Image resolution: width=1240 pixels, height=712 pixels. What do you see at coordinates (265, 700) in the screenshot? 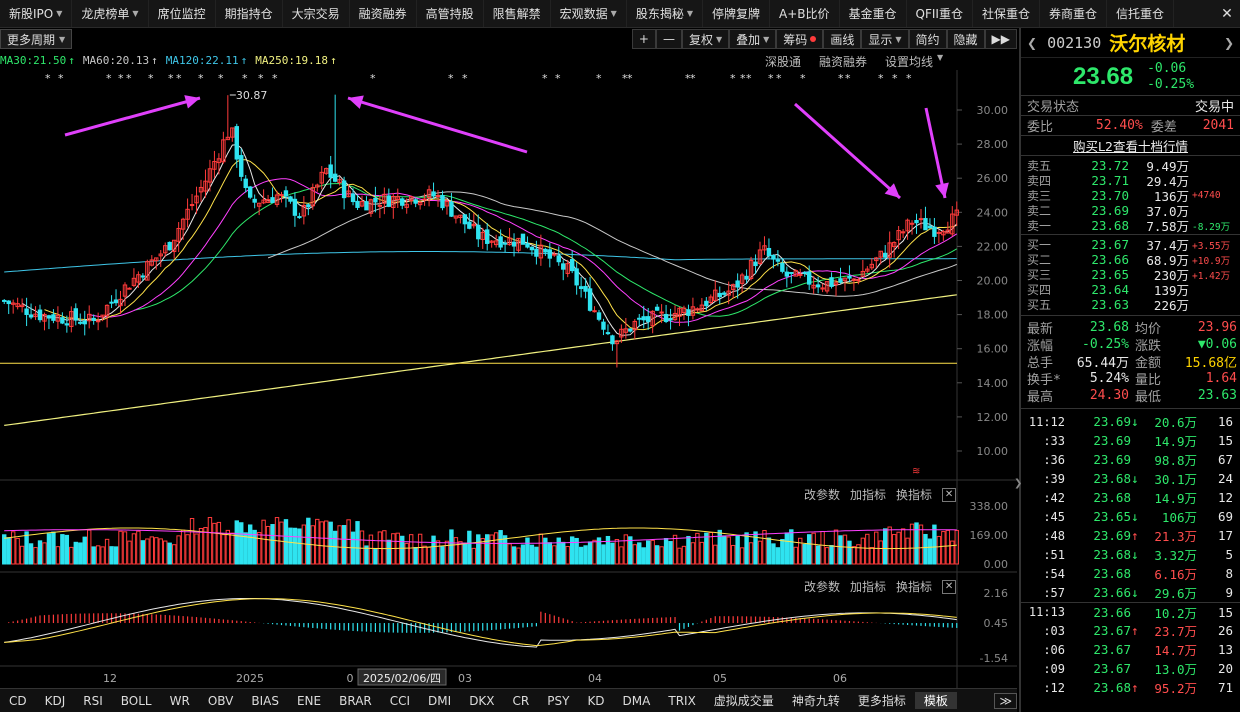
I see `indicator-tab: BIAS` at bounding box center [265, 700].